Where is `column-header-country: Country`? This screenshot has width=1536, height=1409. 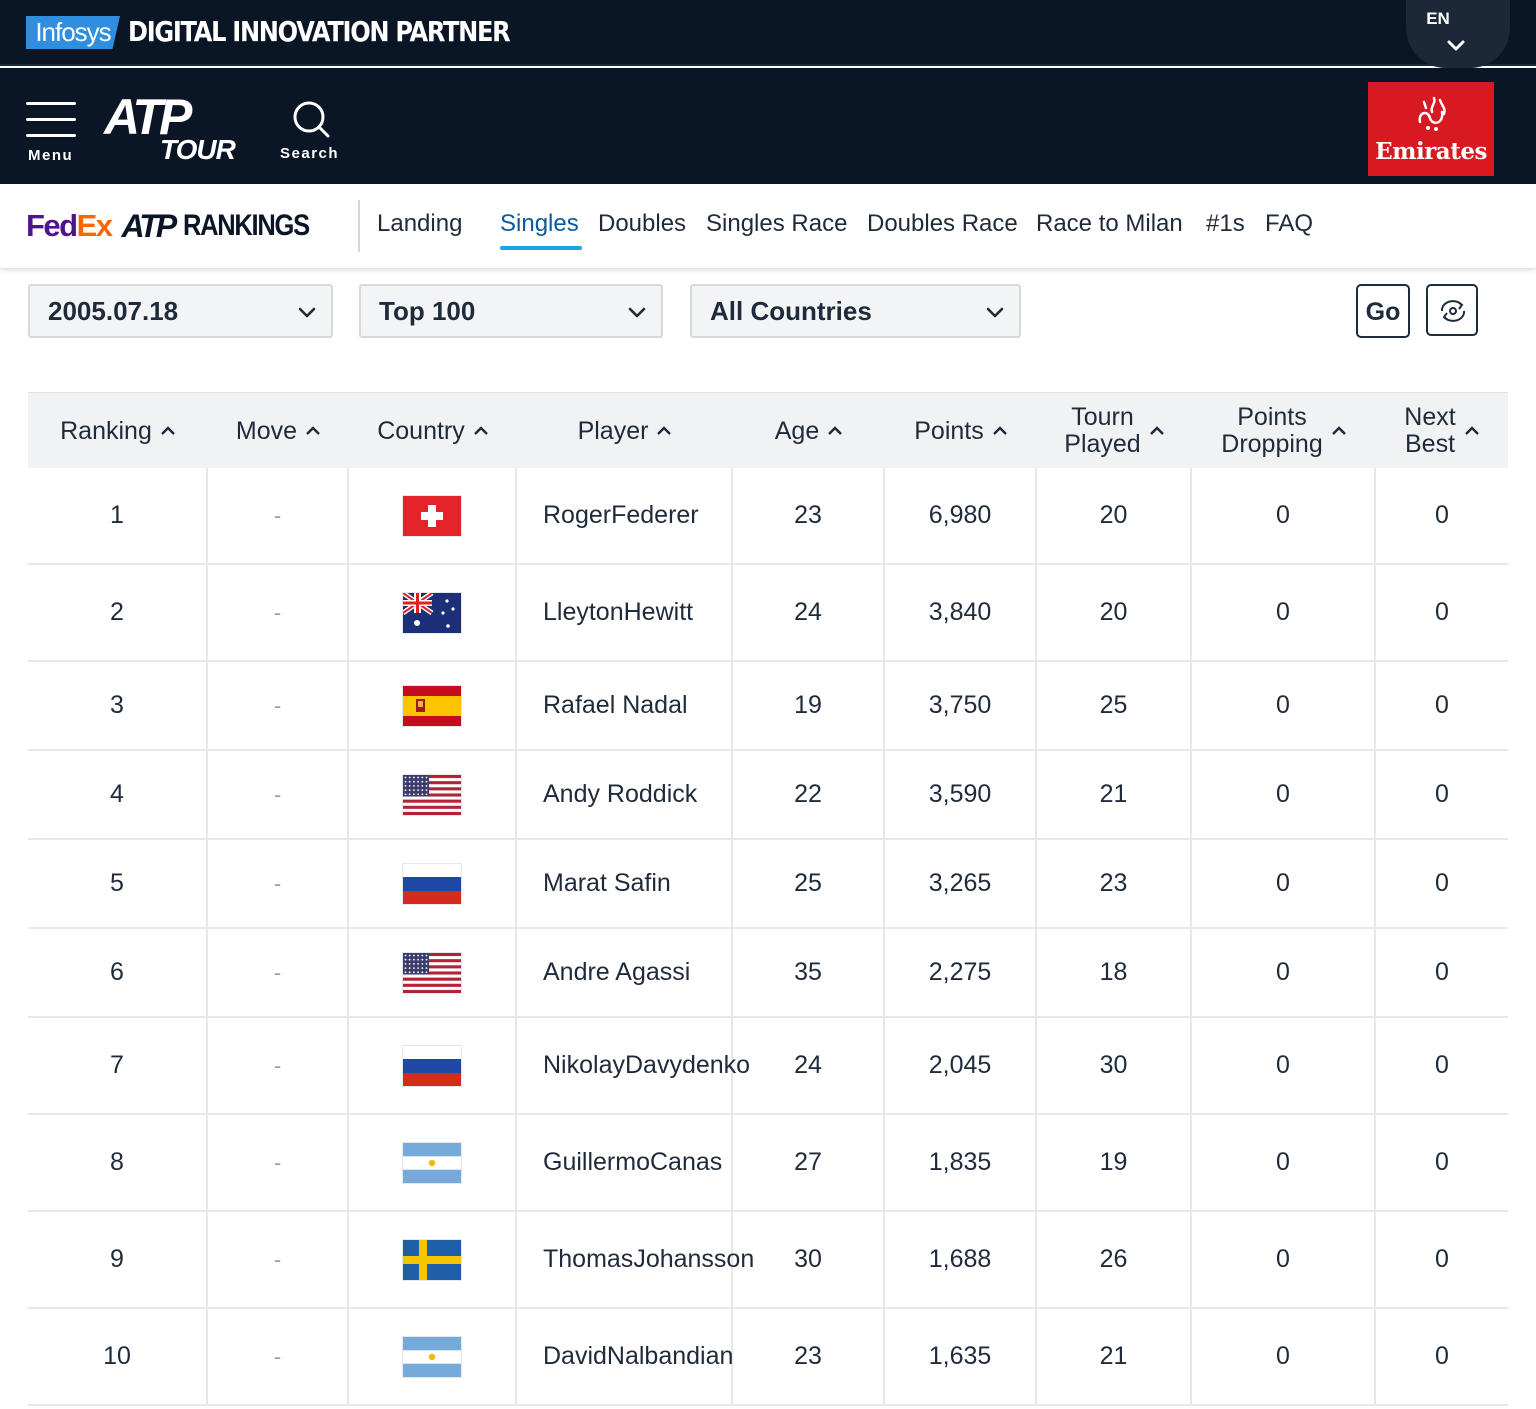
column-header-country: Country is located at coordinates (433, 431).